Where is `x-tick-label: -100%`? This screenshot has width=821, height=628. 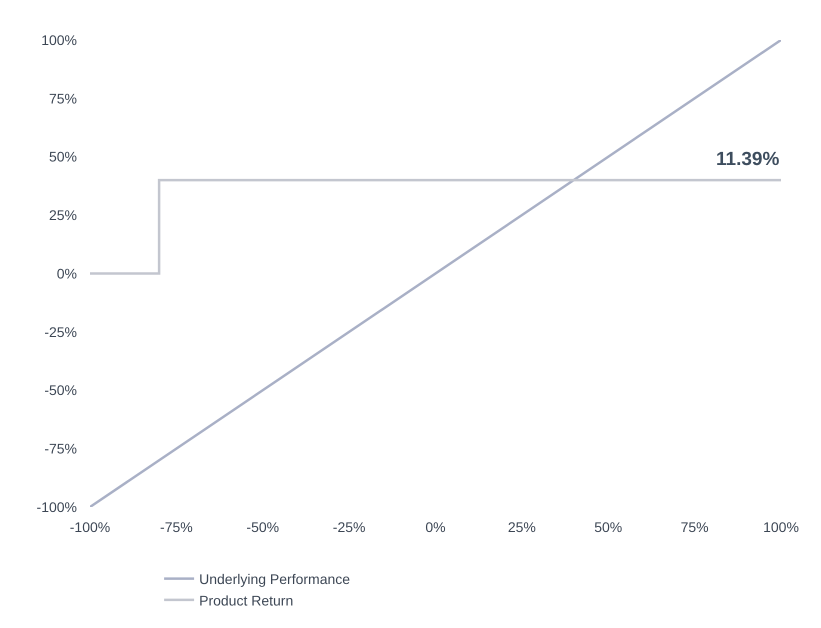 x-tick-label: -100% is located at coordinates (90, 527).